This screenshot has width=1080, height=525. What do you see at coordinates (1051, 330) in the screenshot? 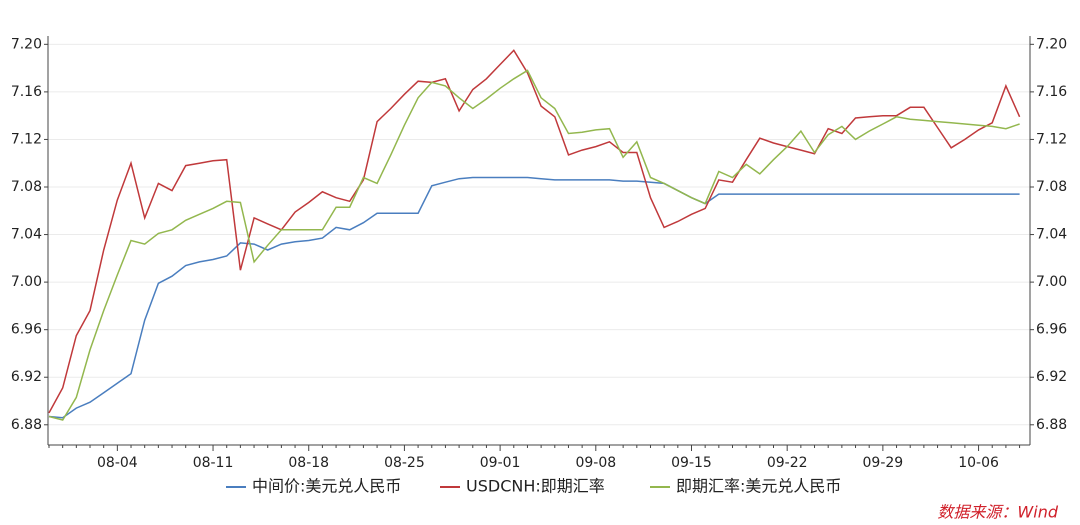
I see `y2-tick-label: 6.96` at bounding box center [1051, 330].